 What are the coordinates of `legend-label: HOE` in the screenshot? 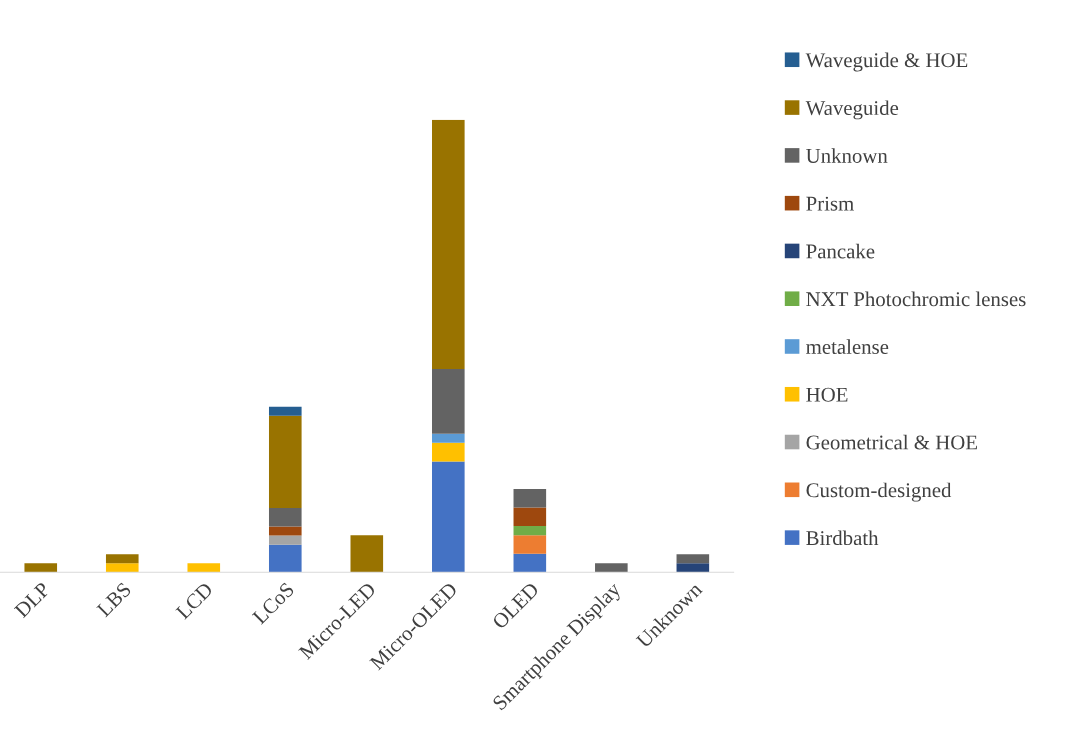 It's located at (827, 394).